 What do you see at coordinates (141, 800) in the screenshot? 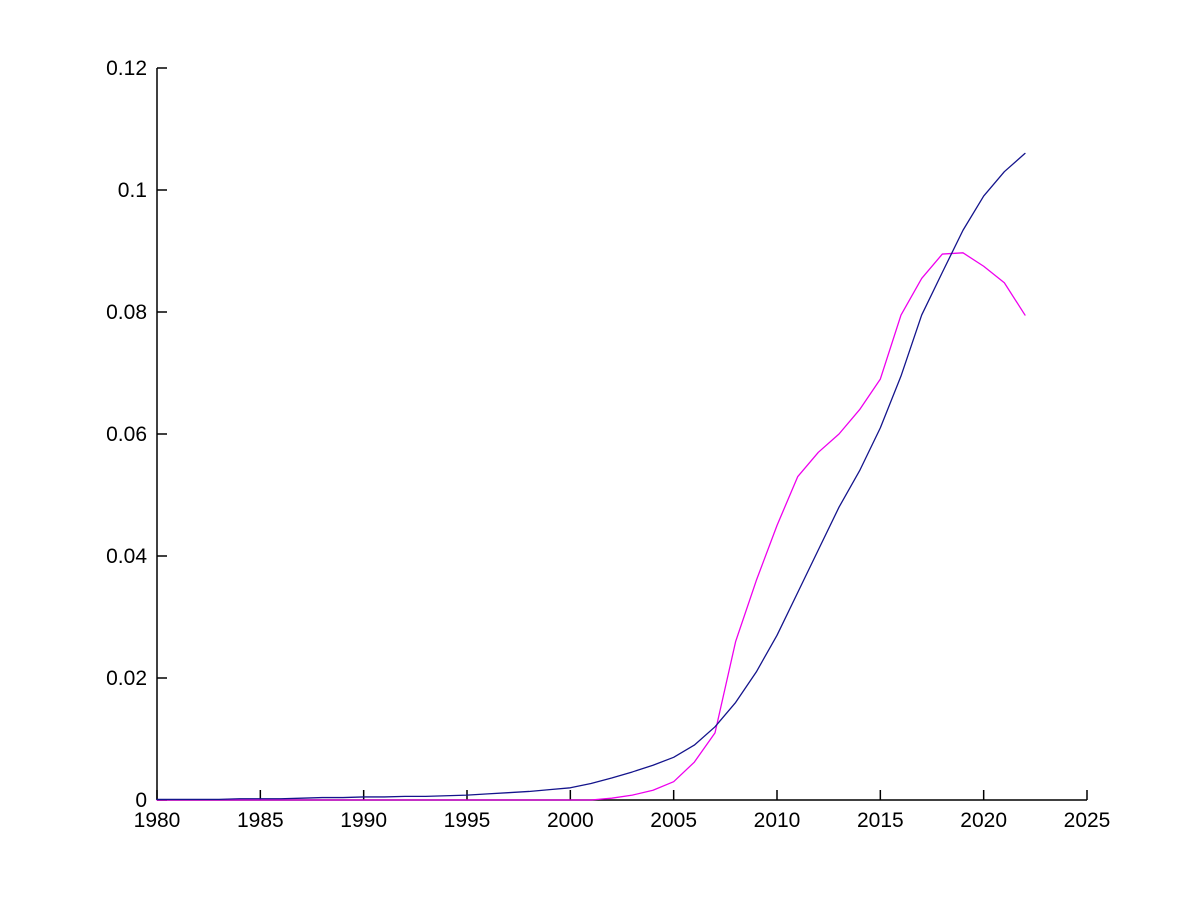
I see `y-tick-label: 0` at bounding box center [141, 800].